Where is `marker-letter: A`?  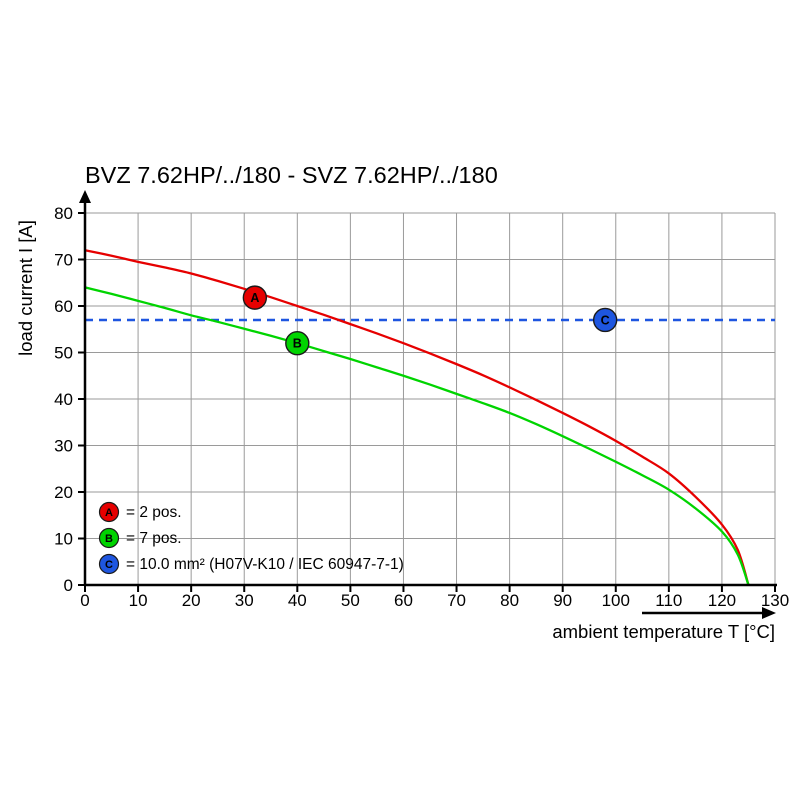 marker-letter: A is located at coordinates (254, 298).